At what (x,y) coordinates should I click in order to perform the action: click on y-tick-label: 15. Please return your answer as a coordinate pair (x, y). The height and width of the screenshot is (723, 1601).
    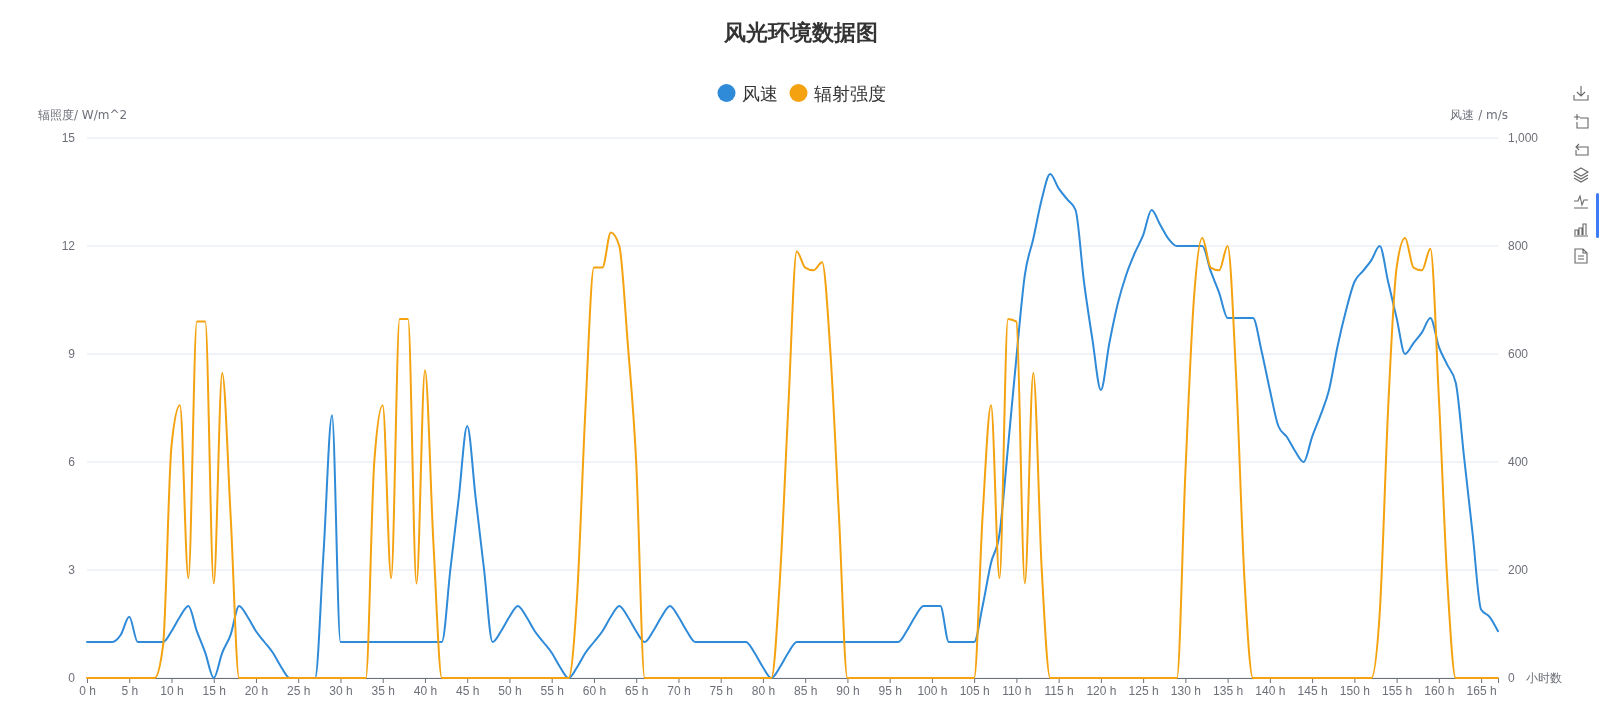
    Looking at the image, I should click on (68, 138).